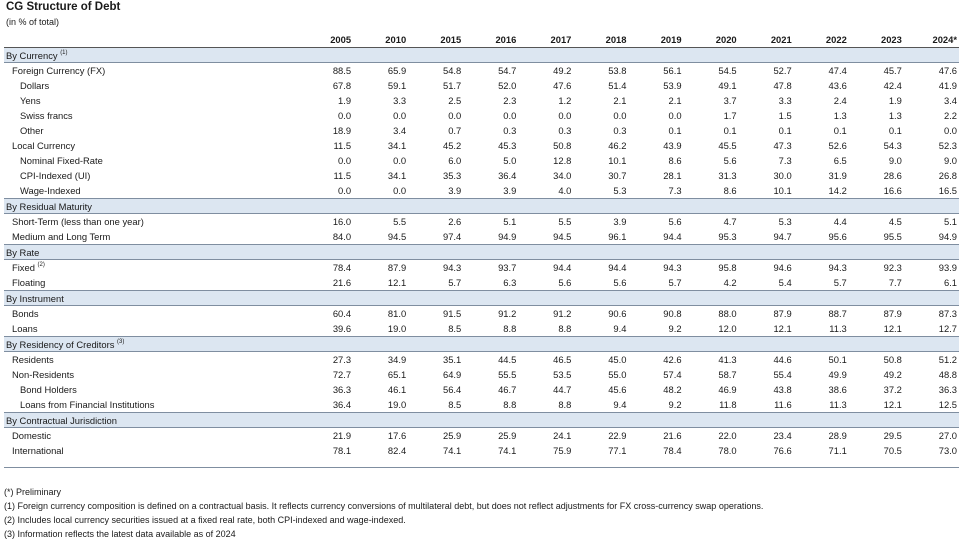  I want to click on value-cell: 37.2, so click(892, 389).